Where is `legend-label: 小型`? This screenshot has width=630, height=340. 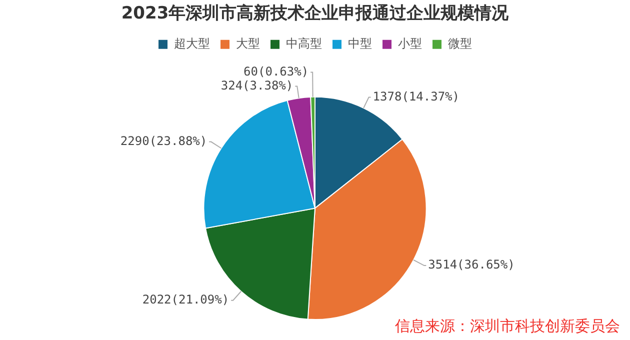 legend-label: 小型 is located at coordinates (410, 43).